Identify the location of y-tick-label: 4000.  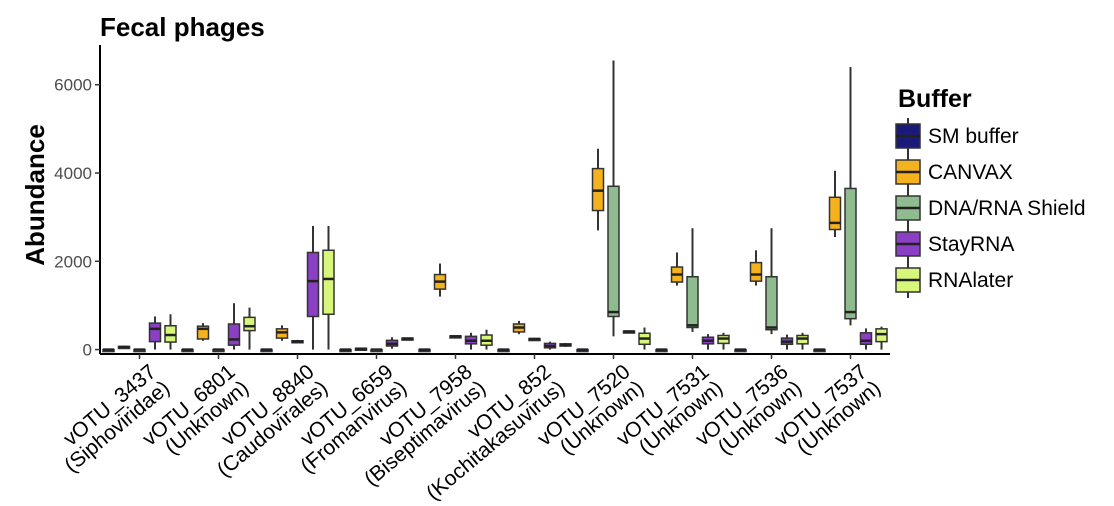
(73, 173).